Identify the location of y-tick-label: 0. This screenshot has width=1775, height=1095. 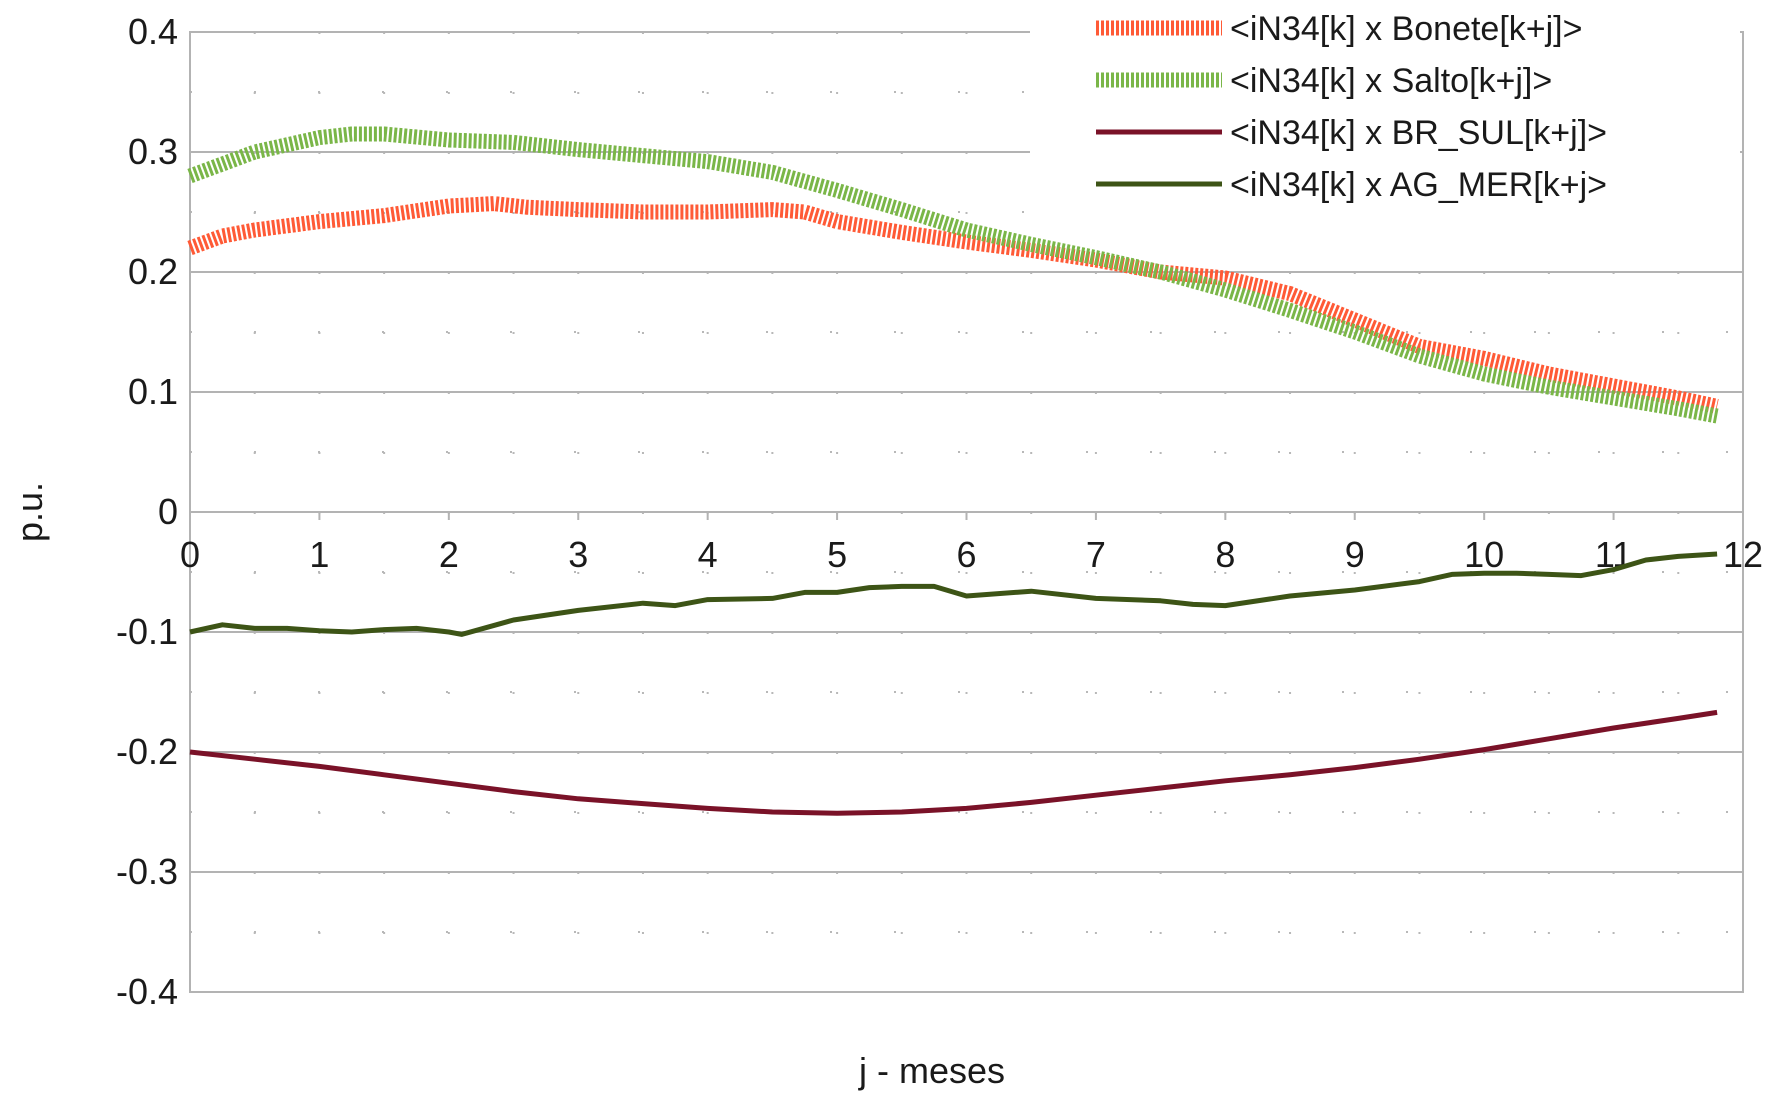
(168, 511).